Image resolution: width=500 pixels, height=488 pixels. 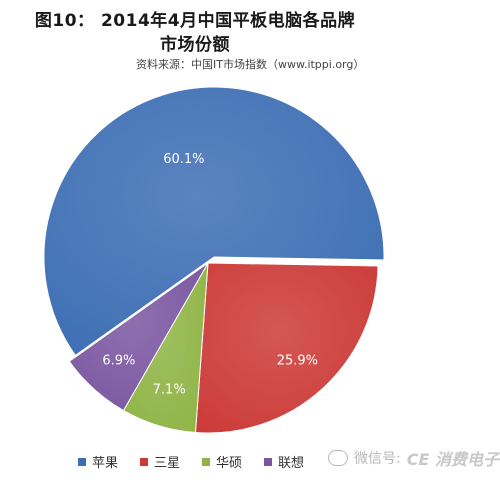 I want to click on legend-item-samsung: 三星, so click(x=160, y=461).